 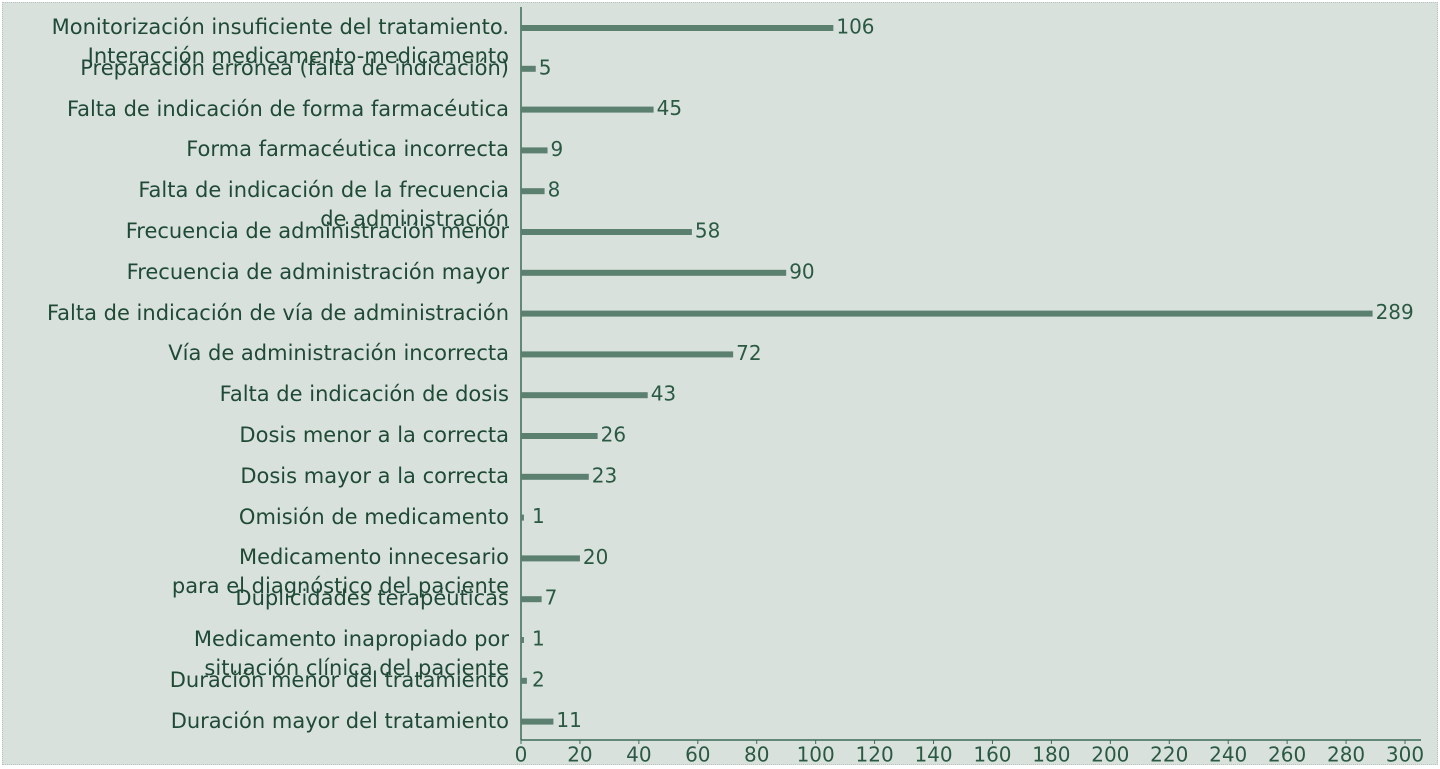 What do you see at coordinates (604, 475) in the screenshot?
I see `value-label: 23` at bounding box center [604, 475].